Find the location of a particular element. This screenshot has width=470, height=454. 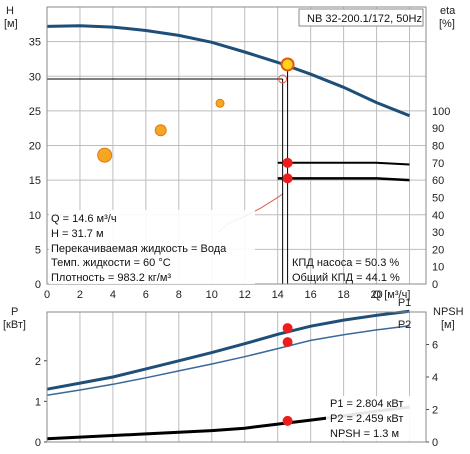

bottom-ytick-right-label: 6 is located at coordinates (435, 346).